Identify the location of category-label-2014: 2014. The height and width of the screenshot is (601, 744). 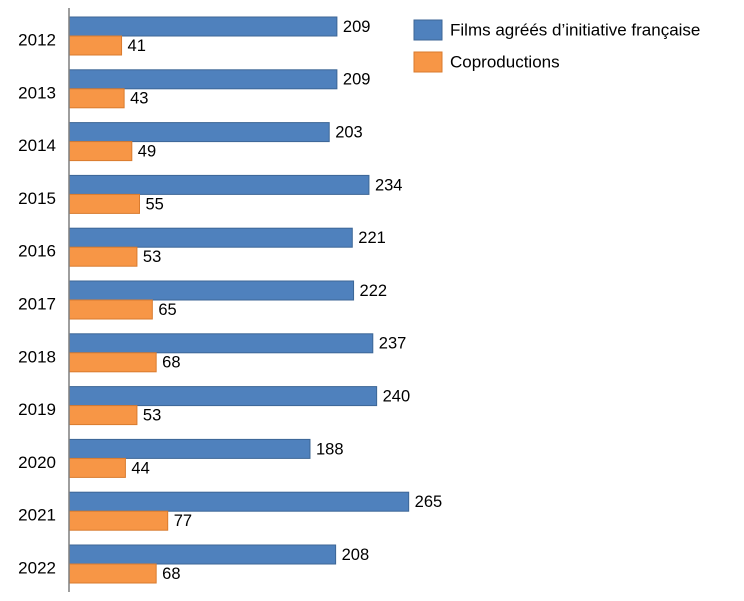
(37, 145).